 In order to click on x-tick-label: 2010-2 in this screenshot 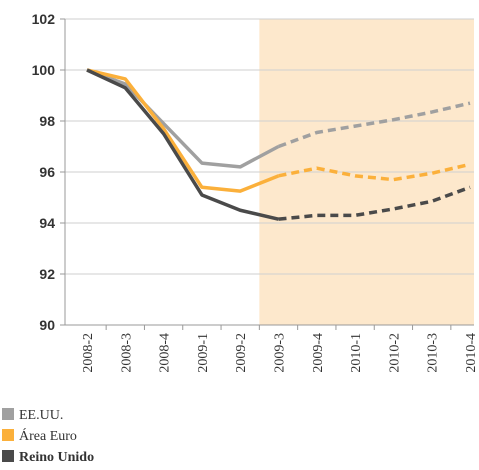, I will do `click(394, 353)`.